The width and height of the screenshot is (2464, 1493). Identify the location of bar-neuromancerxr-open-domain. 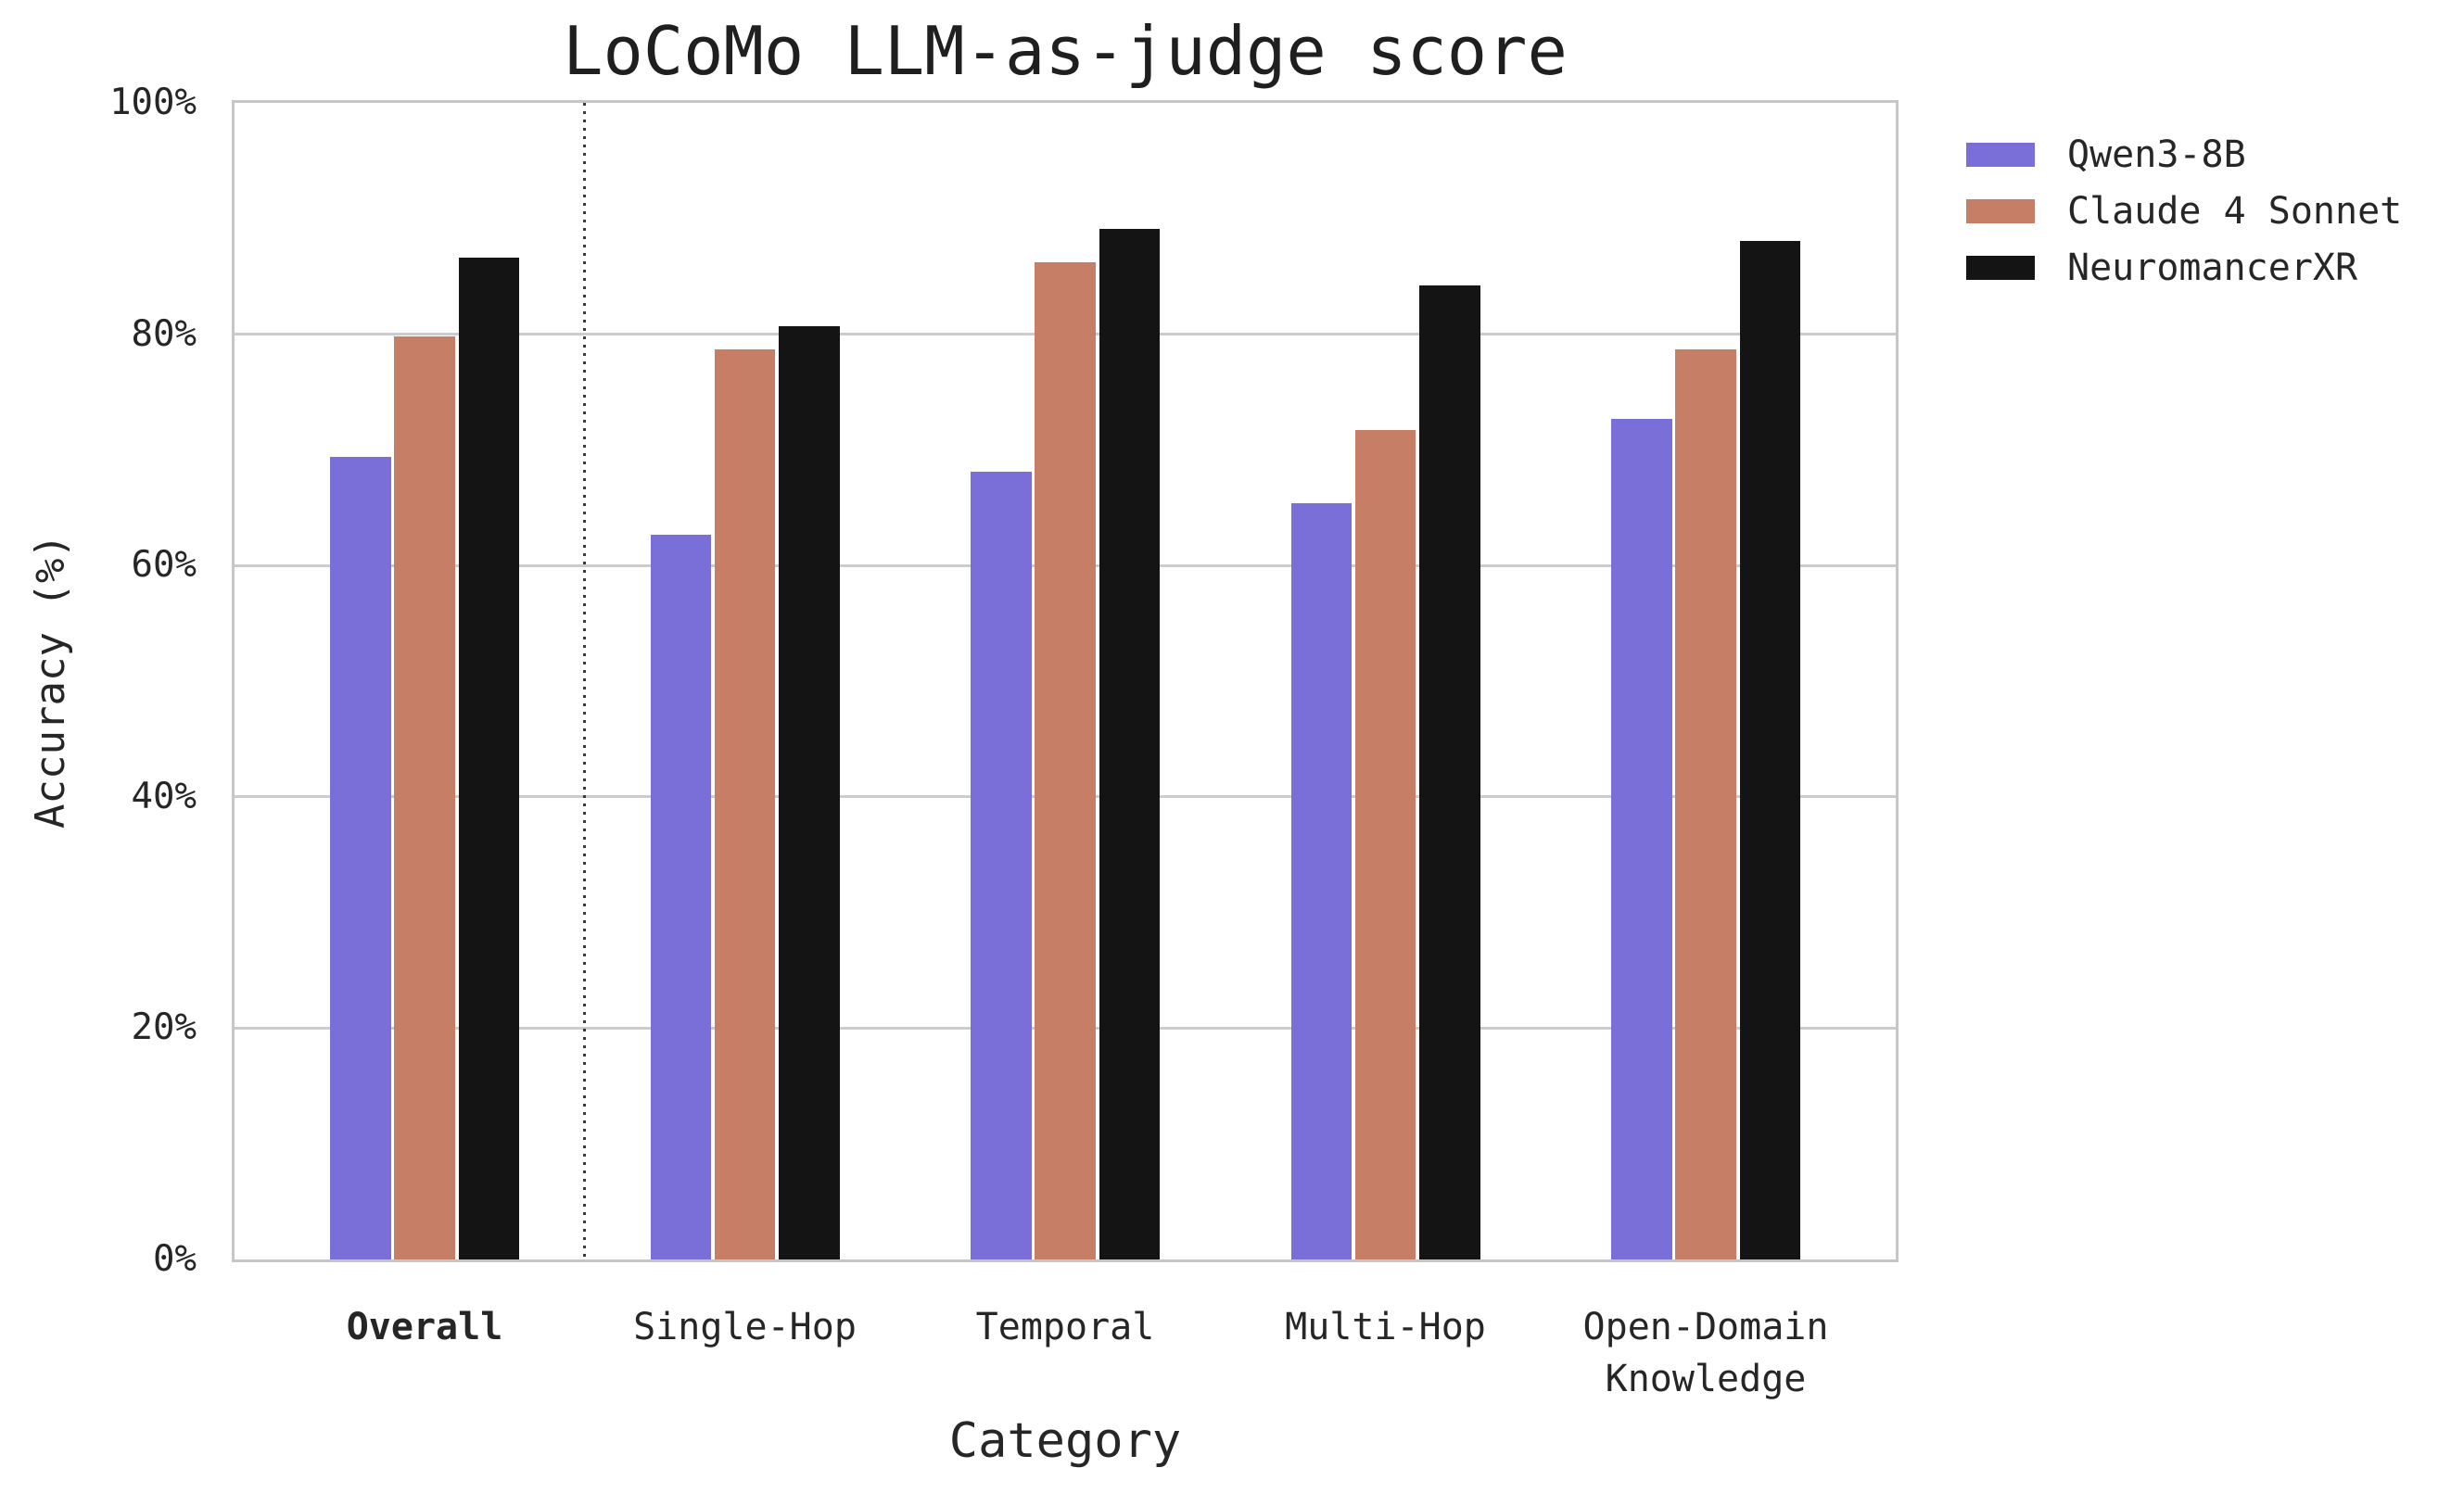
(1769, 749).